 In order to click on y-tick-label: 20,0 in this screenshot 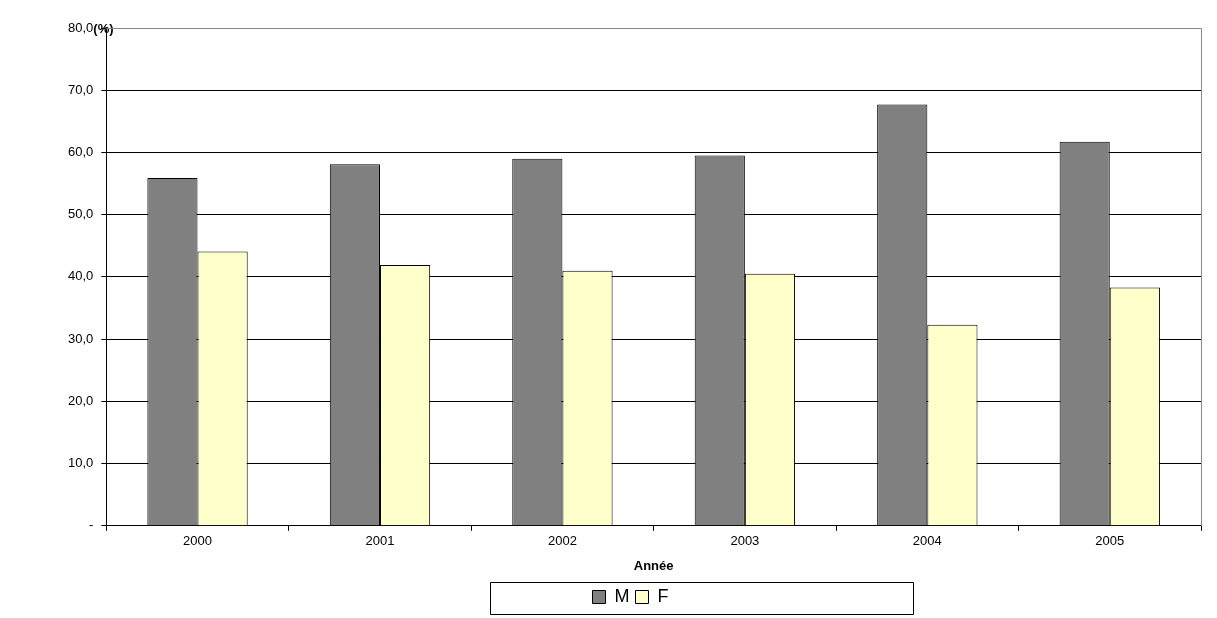, I will do `click(80, 400)`.